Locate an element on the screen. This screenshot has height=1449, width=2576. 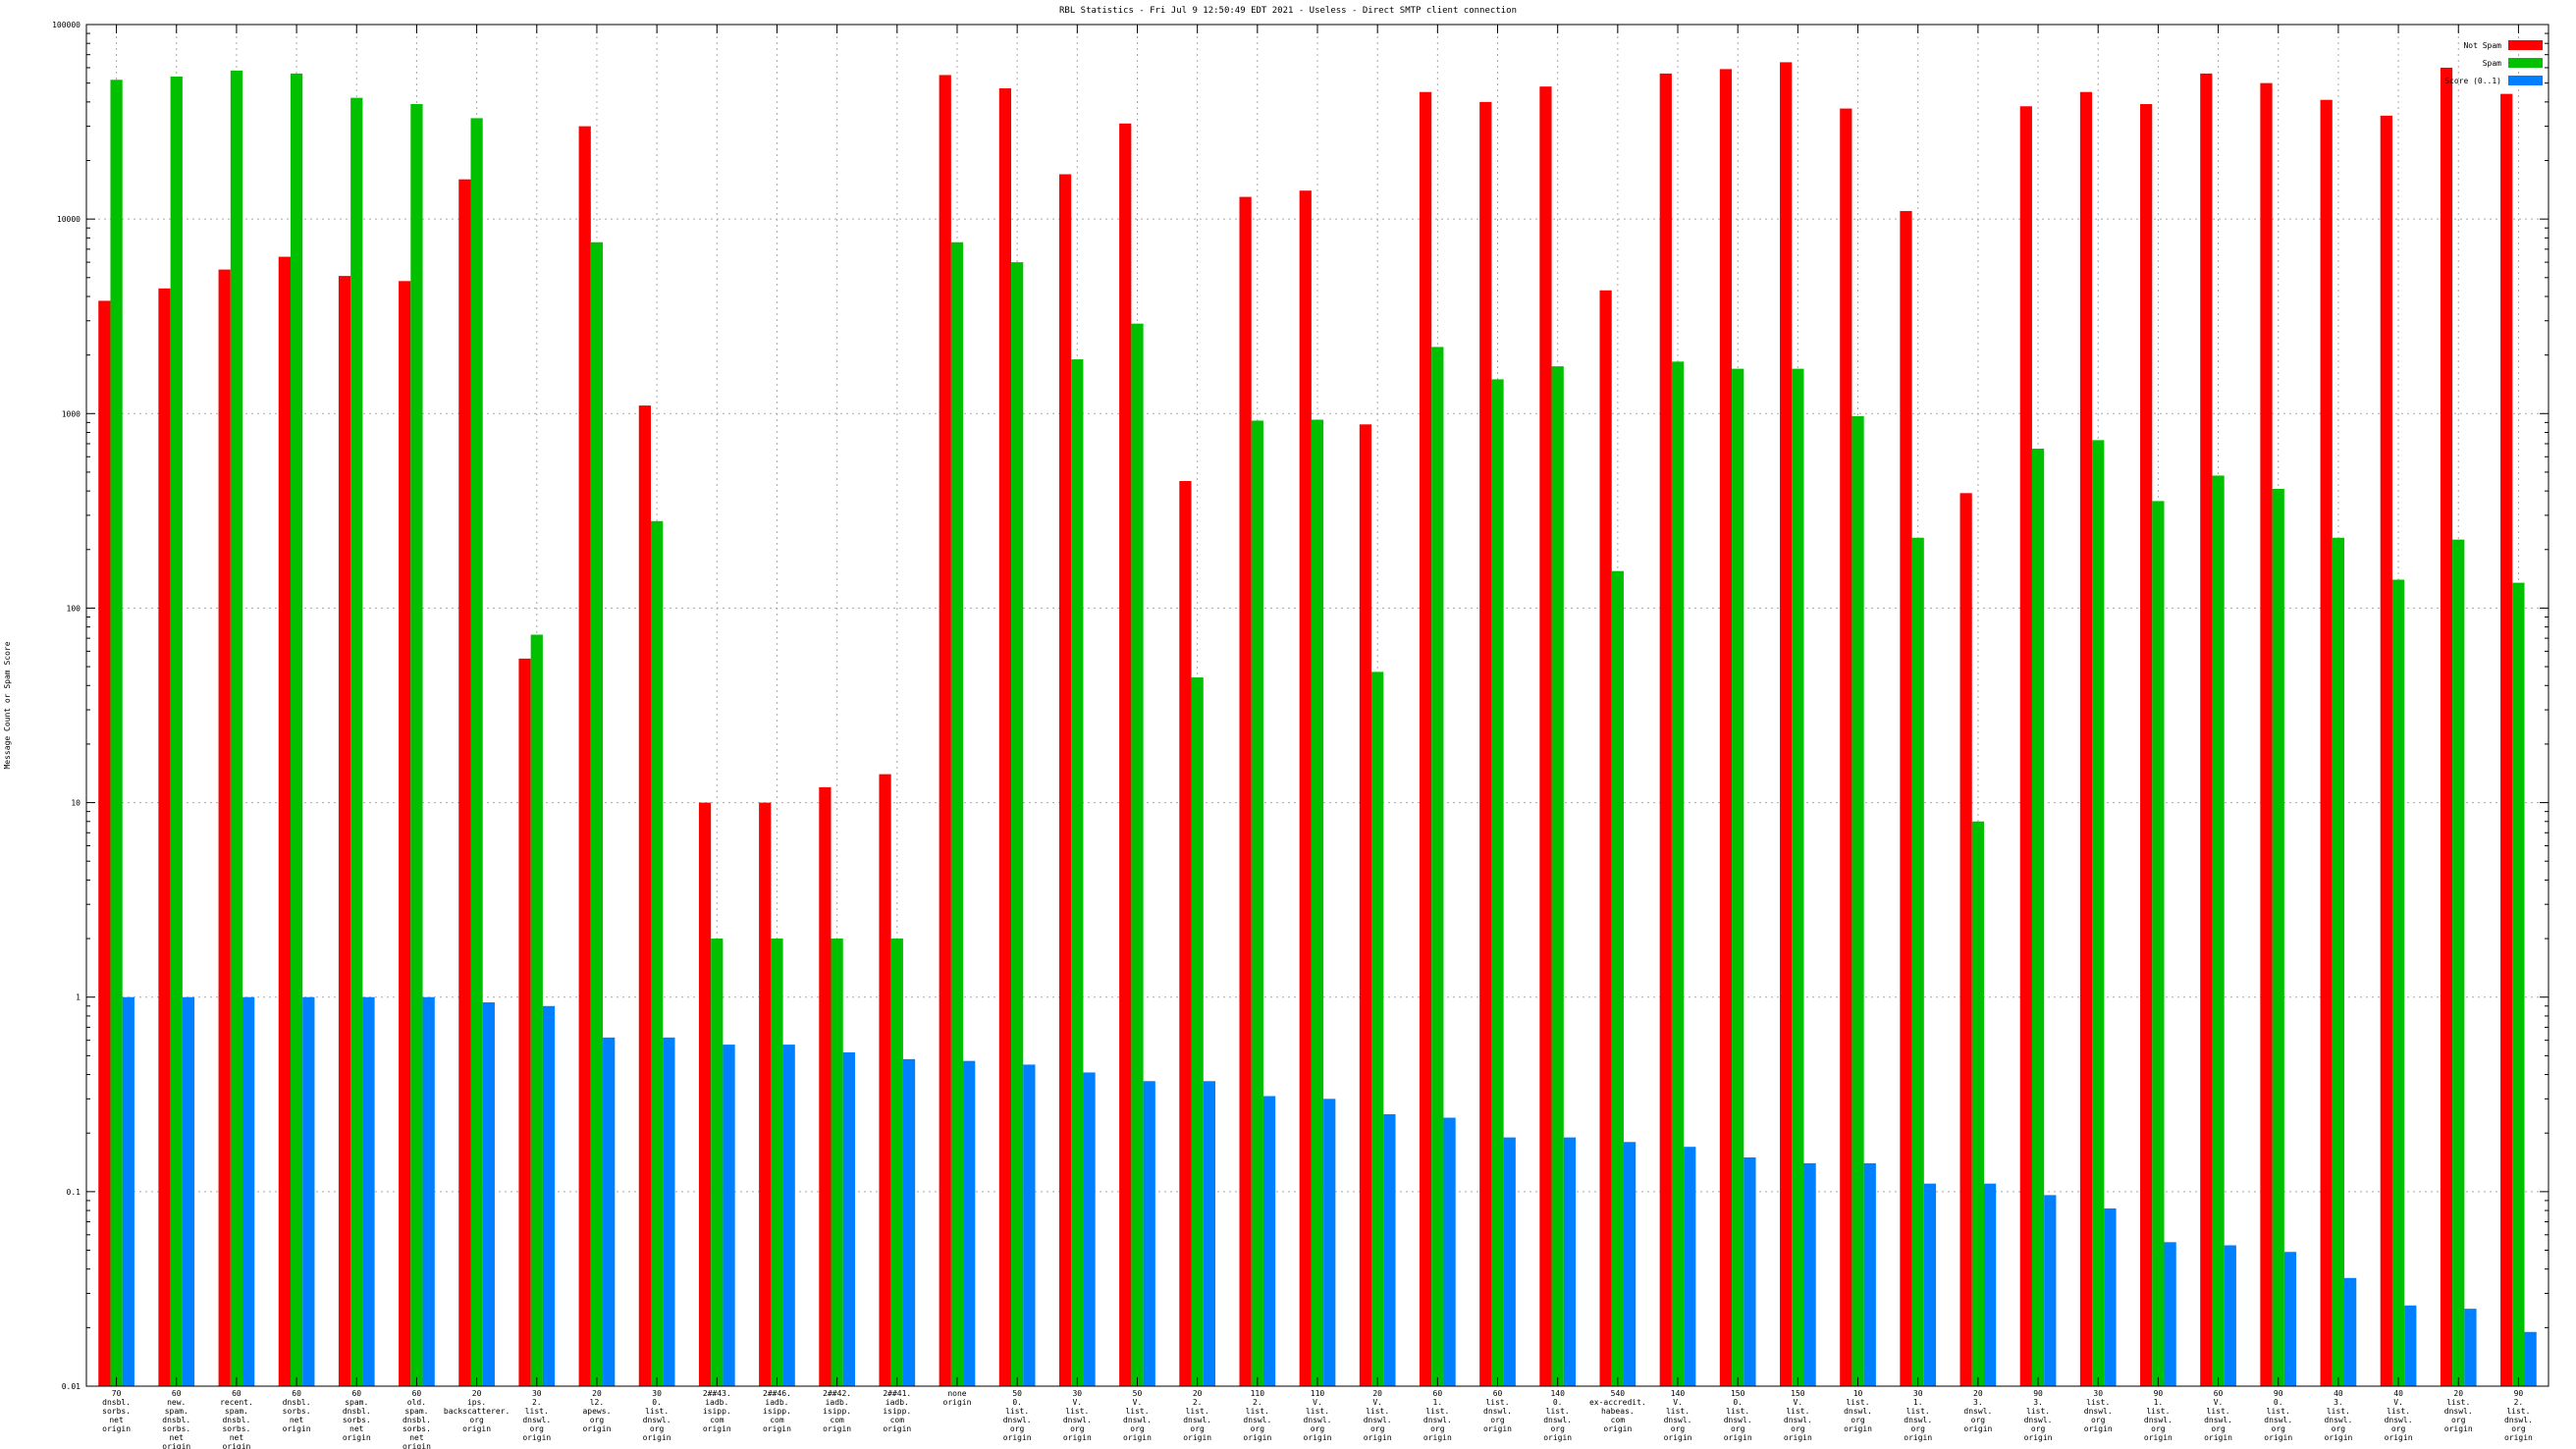
y-tick-label: 10 is located at coordinates (75, 803).